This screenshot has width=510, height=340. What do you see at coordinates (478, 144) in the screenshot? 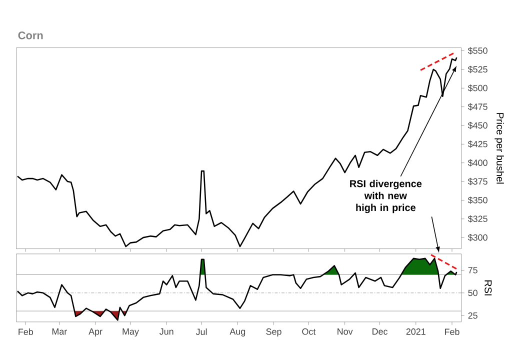
I see `y-tick-label: $425` at bounding box center [478, 144].